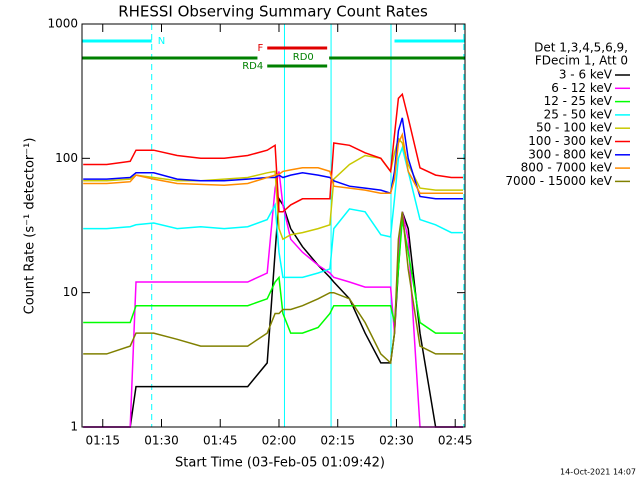 Image resolution: width=640 pixels, height=480 pixels. Describe the element at coordinates (252, 66) in the screenshot. I see `state-label: RD4` at that location.